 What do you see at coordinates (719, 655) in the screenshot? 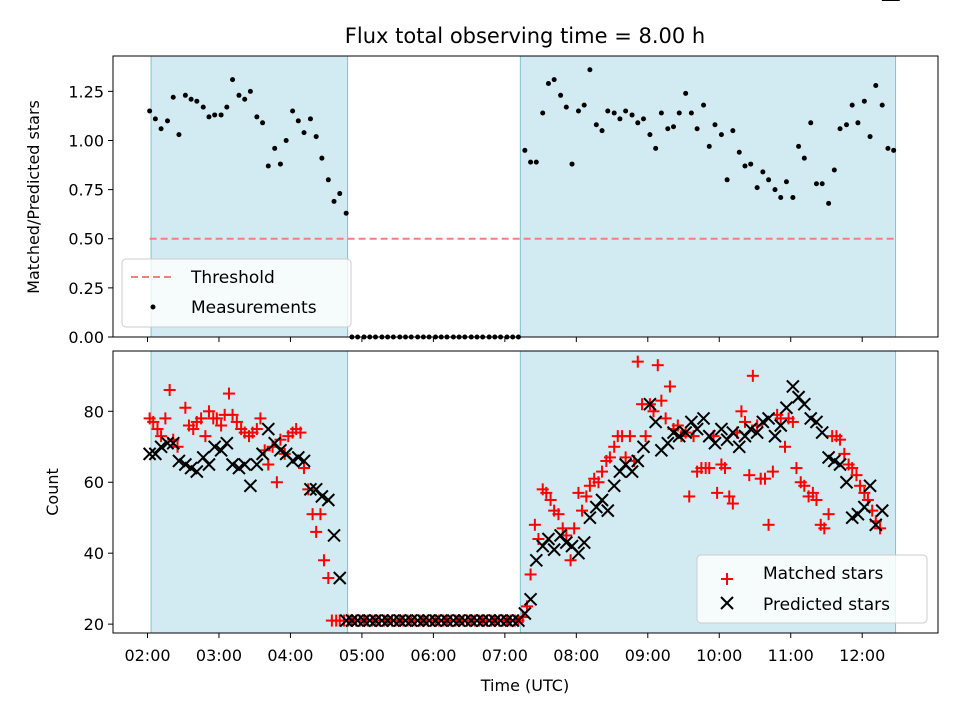
I see `x-tick-label: 10:00` at bounding box center [719, 655].